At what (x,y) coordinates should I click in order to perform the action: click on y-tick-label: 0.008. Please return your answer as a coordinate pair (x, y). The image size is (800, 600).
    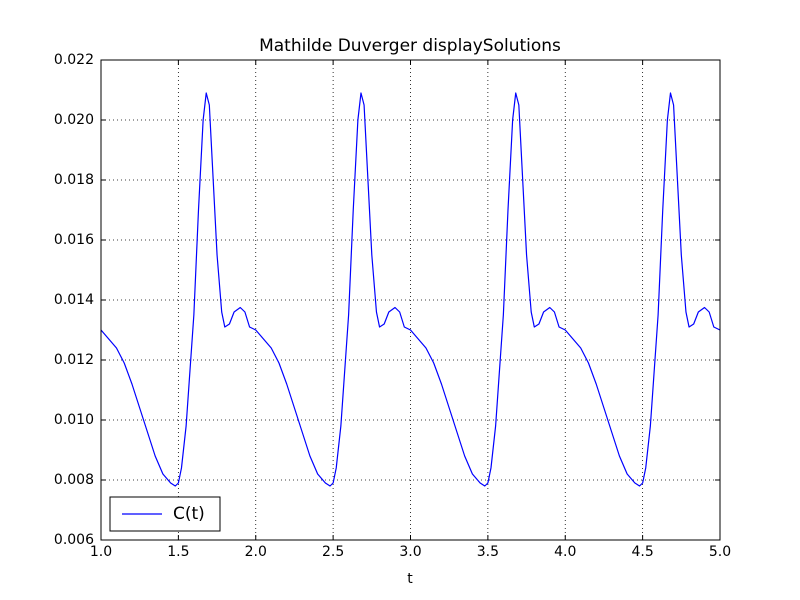
    Looking at the image, I should click on (74, 480).